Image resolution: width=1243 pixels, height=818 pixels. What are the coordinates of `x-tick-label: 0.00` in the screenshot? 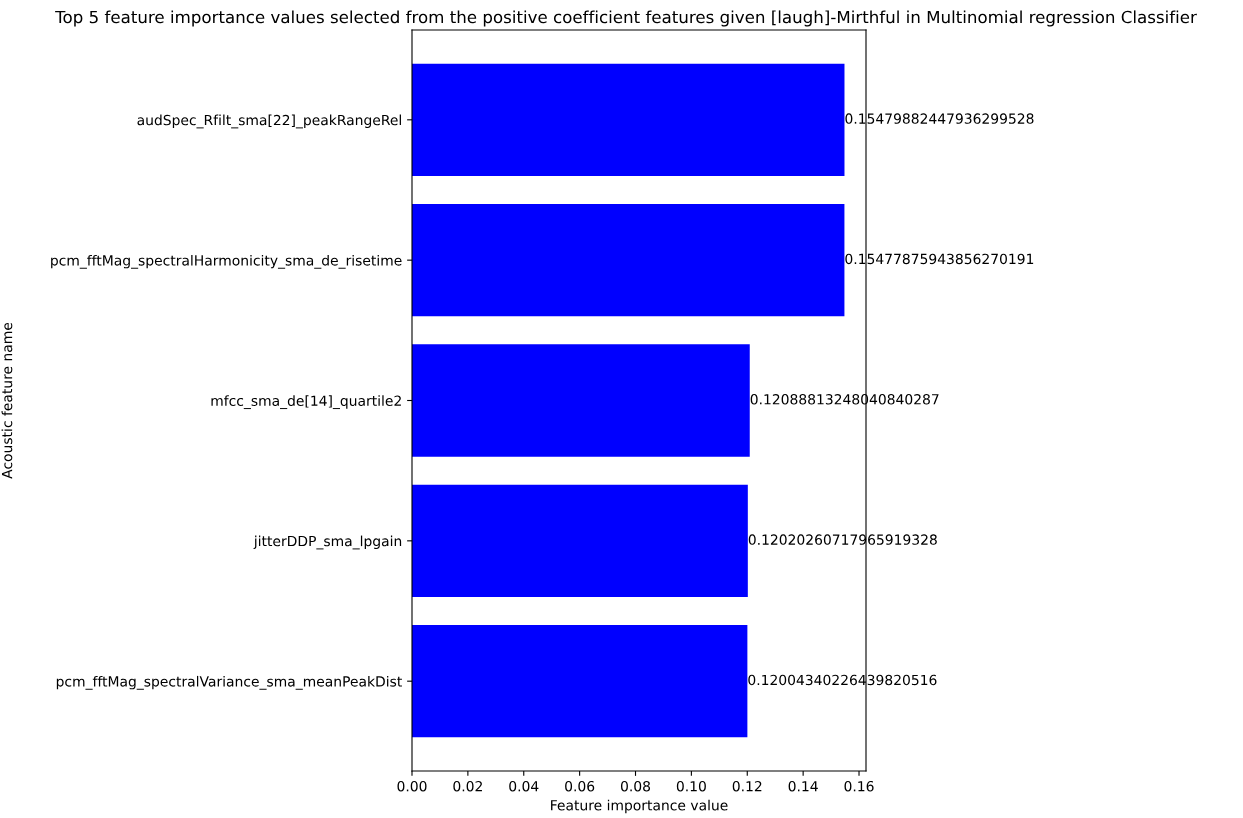 It's located at (412, 786).